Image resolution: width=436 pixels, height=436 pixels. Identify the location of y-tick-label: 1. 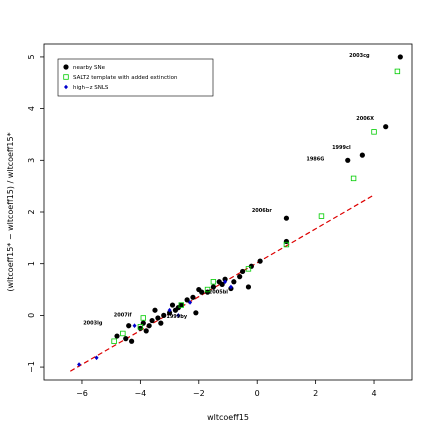
(31, 263).